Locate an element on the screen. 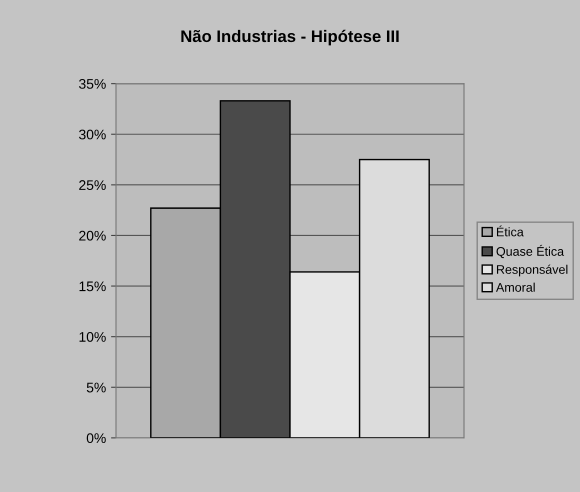 The height and width of the screenshot is (492, 580). y-tick-label: 20% is located at coordinates (92, 235).